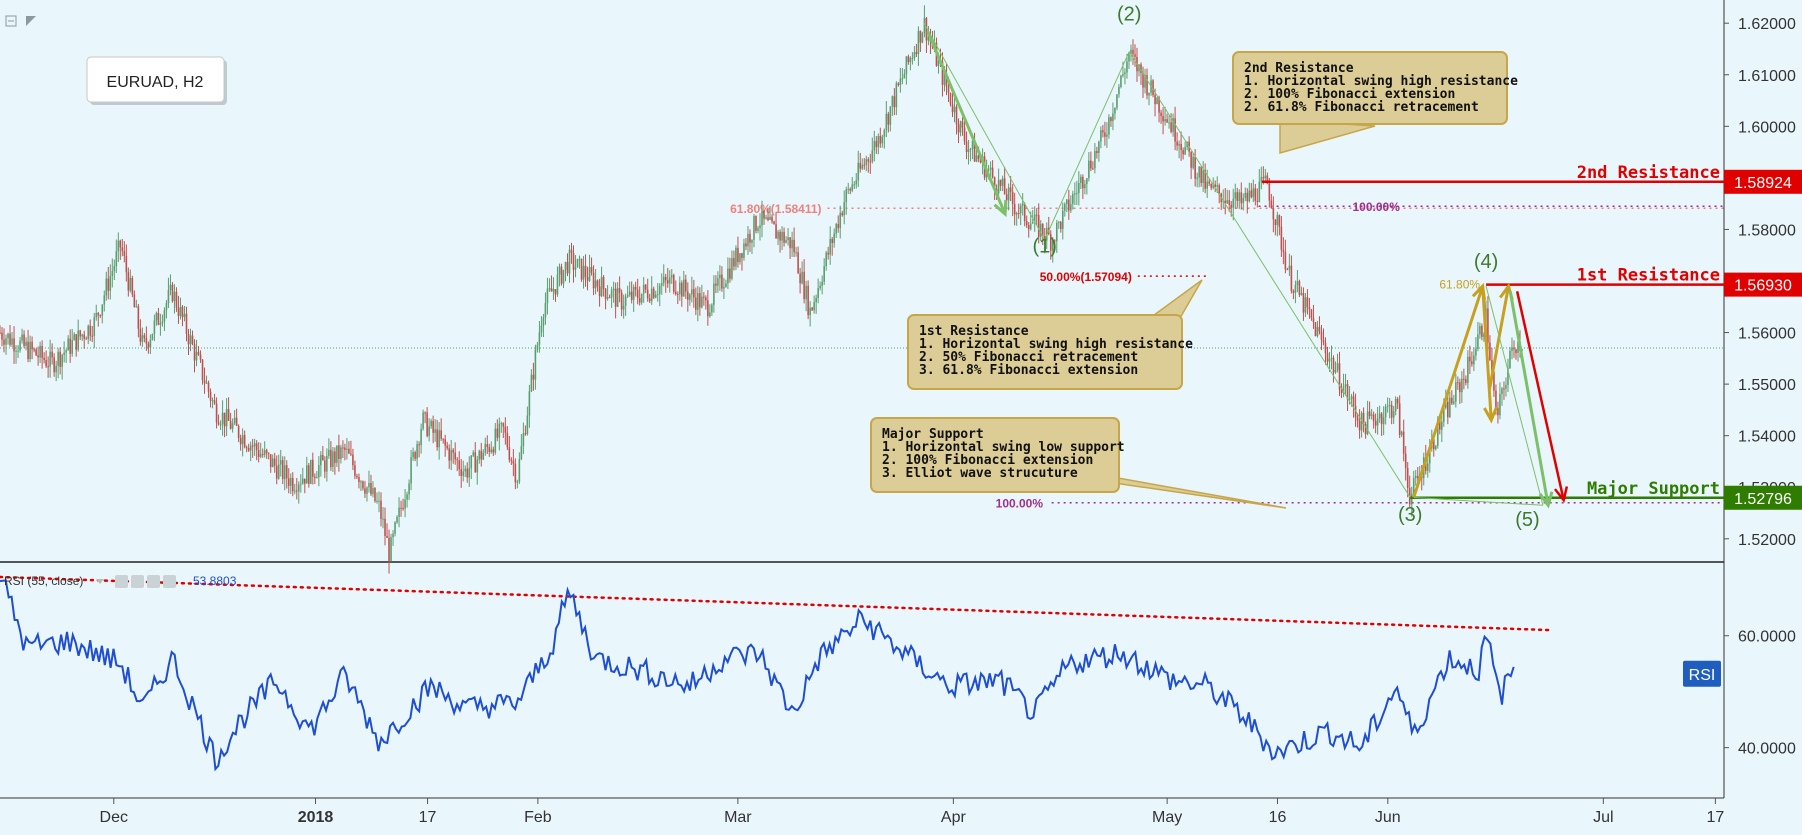  Describe the element at coordinates (1028, 370) in the screenshot. I see `annotation-line: 3. 61.8% Fibonacci extension` at that location.